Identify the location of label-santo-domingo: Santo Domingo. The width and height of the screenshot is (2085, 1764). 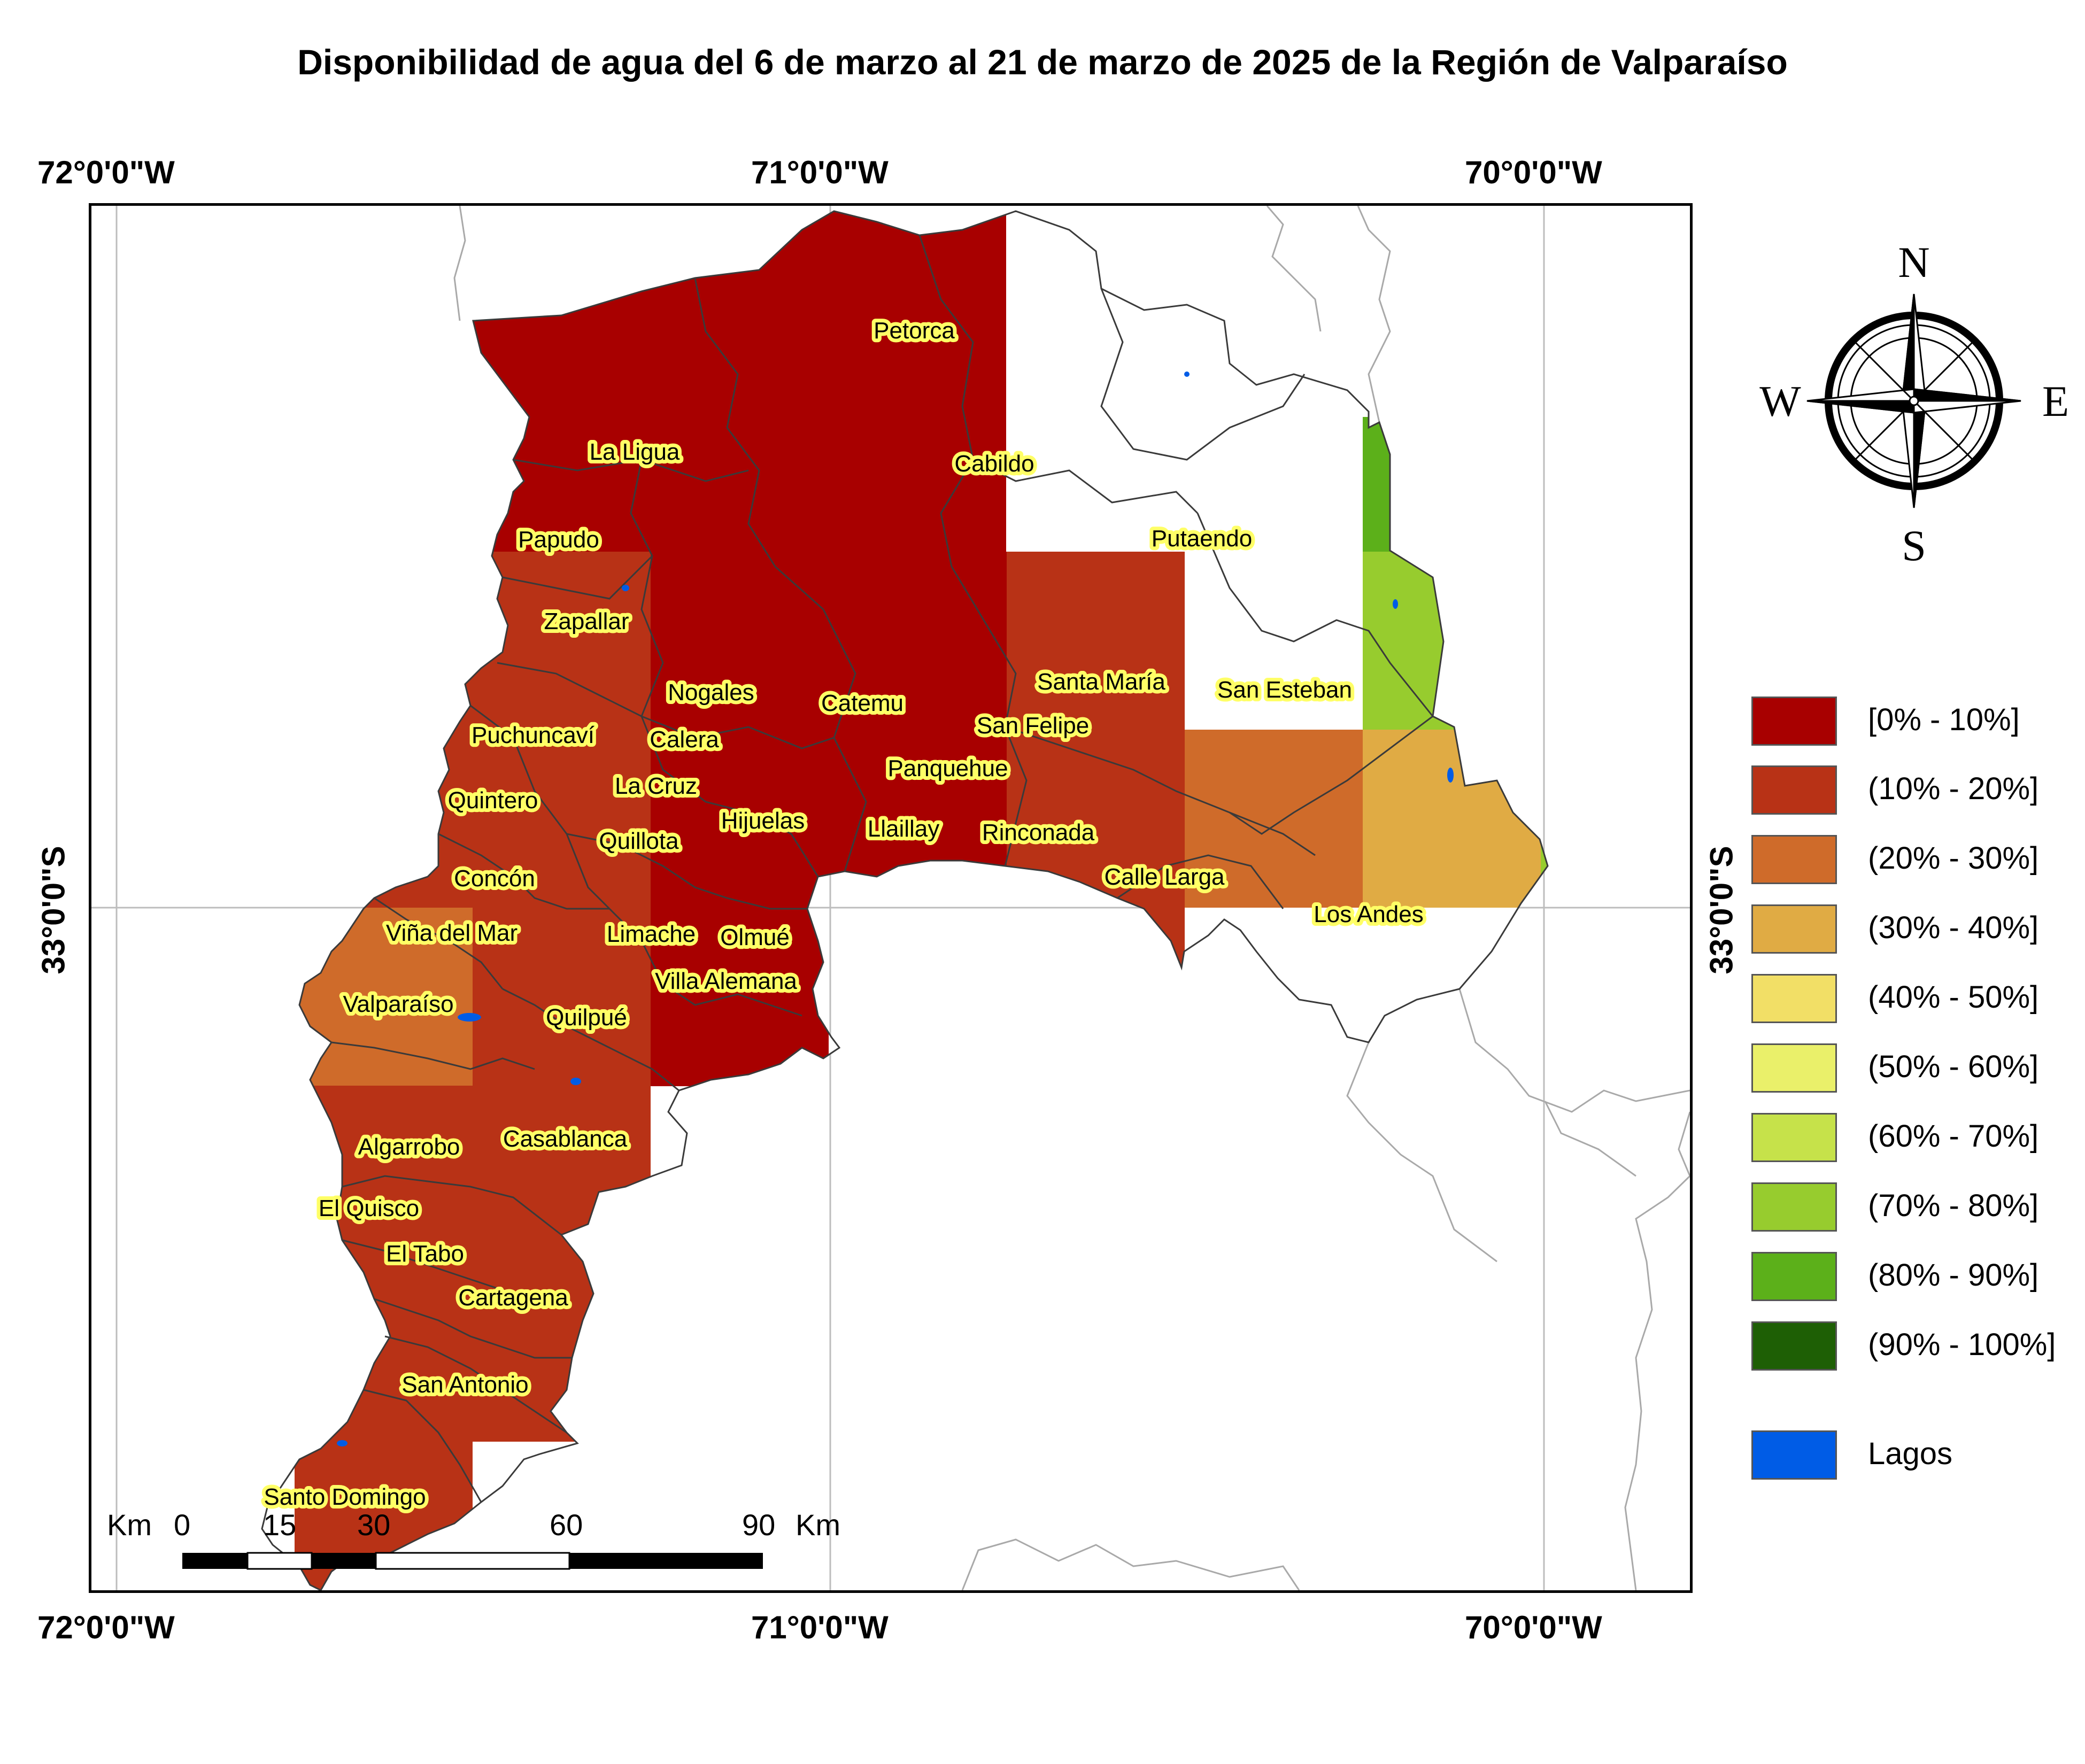
(345, 1497).